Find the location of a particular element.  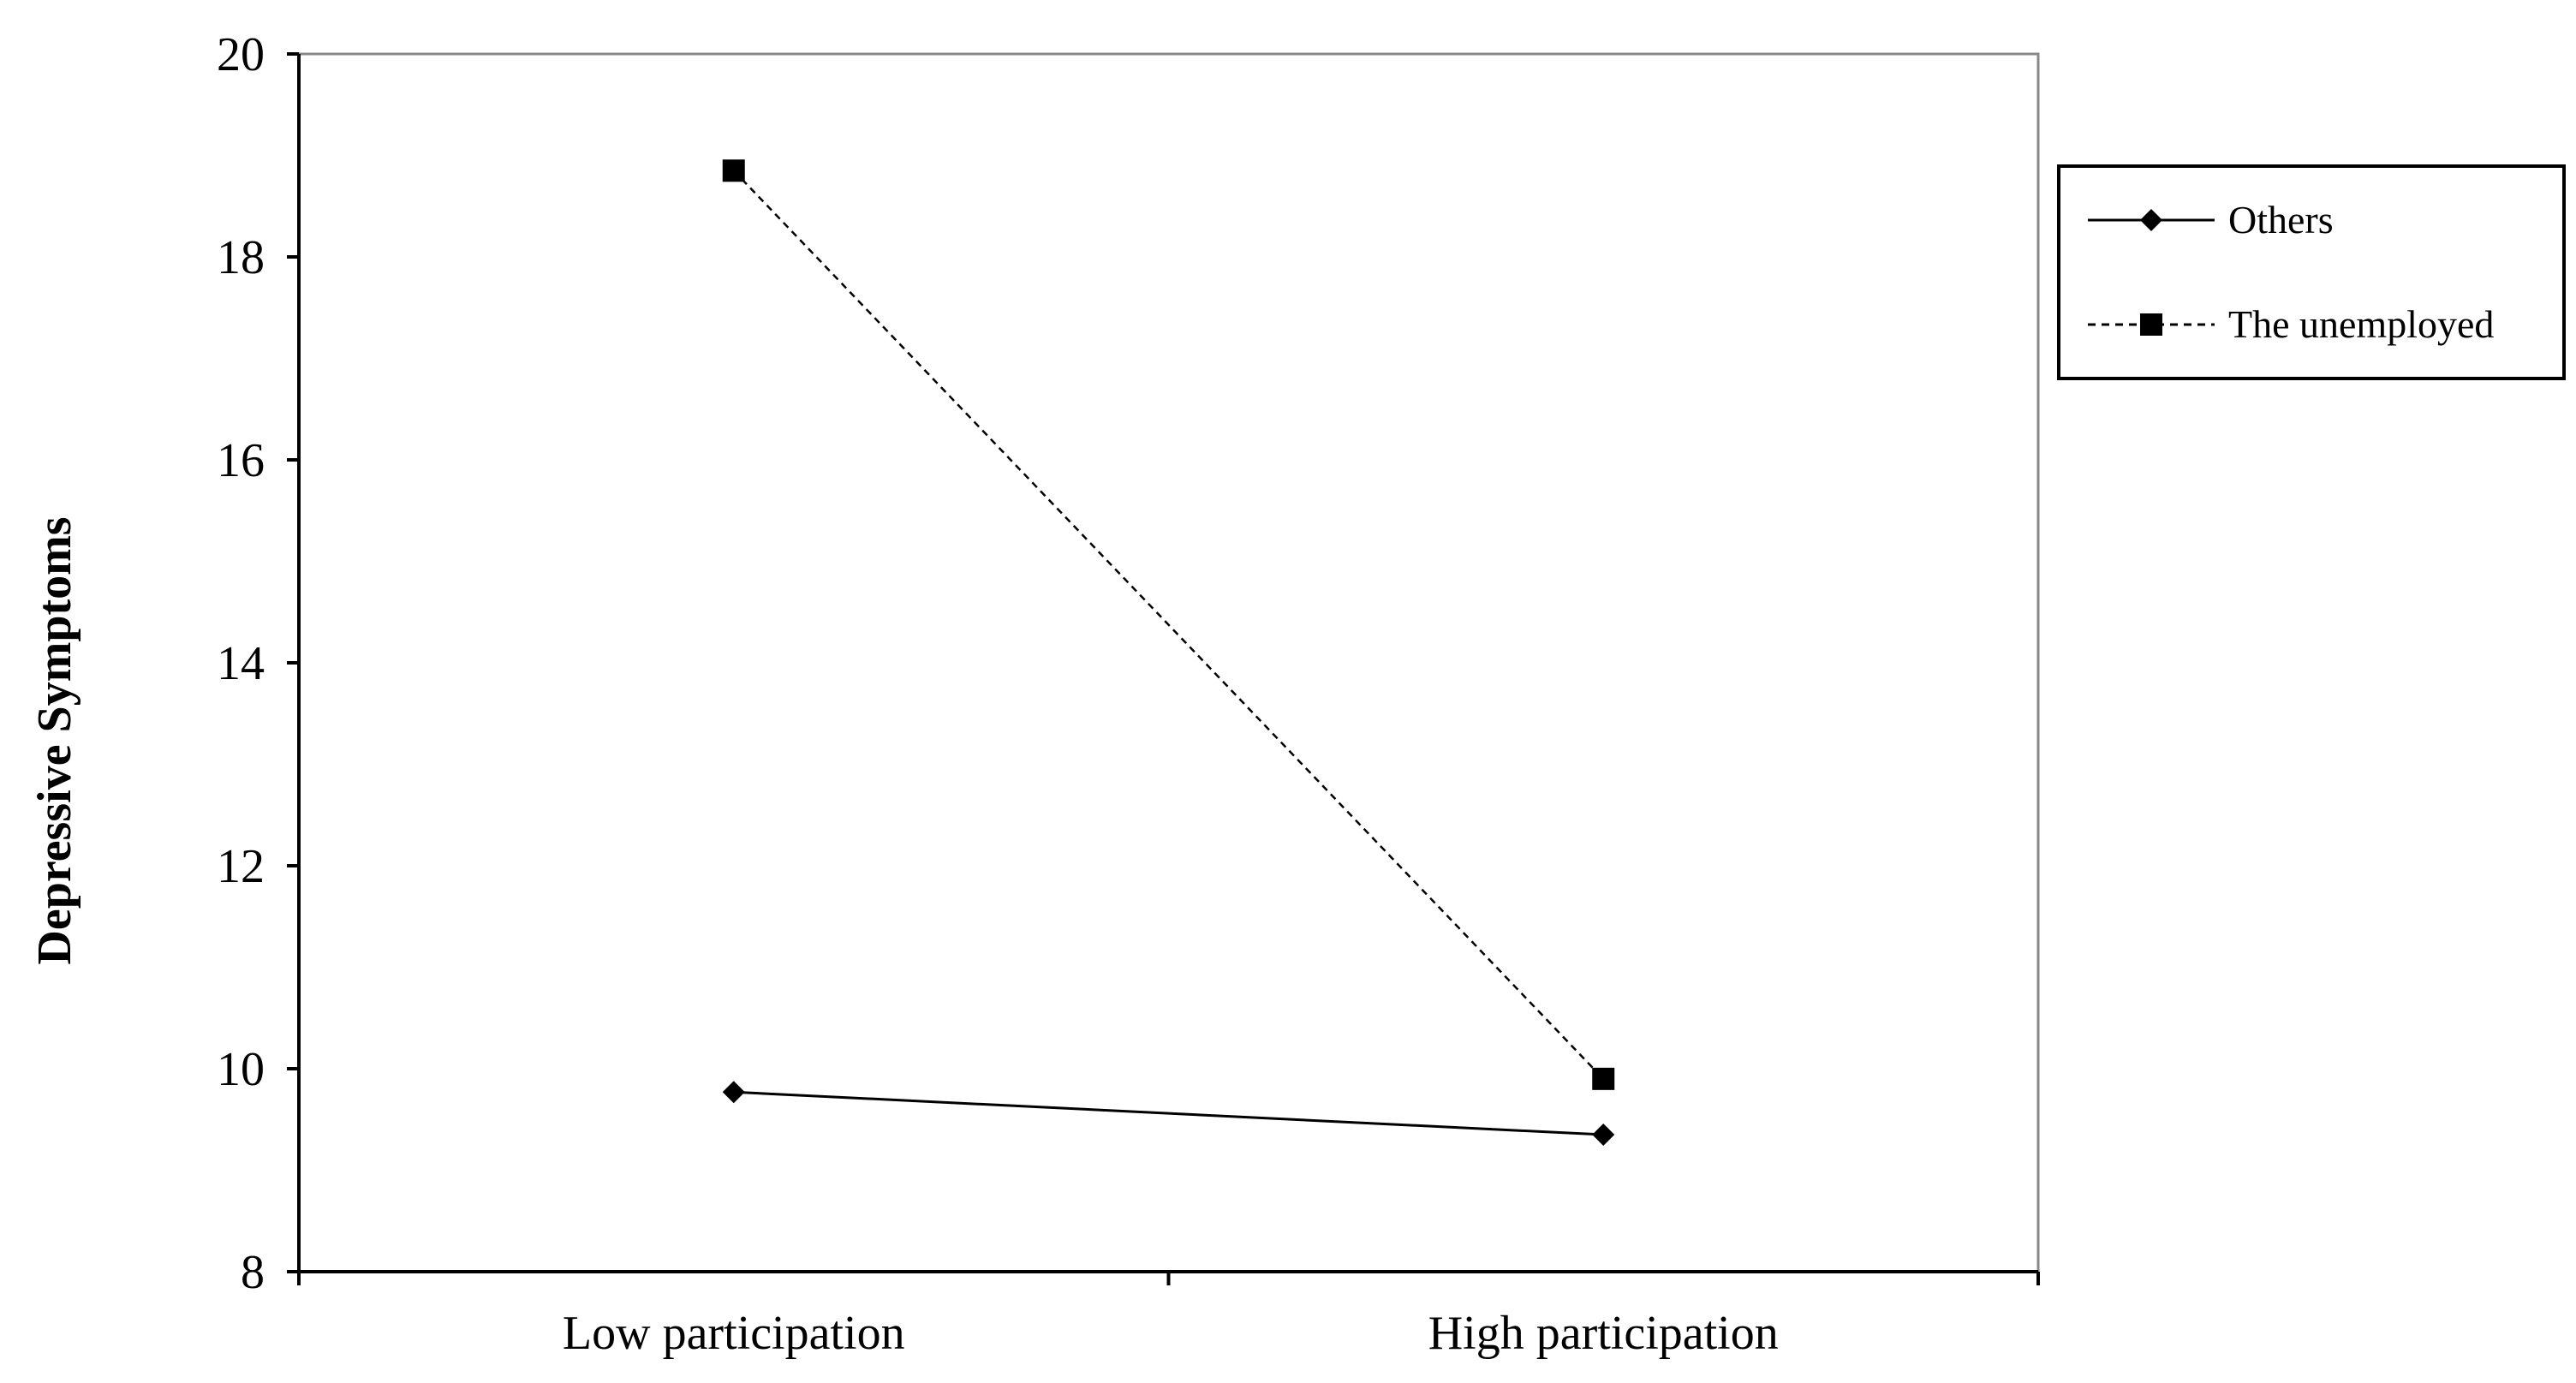

y-axis-label: Depressive Symptoms is located at coordinates (55, 740).